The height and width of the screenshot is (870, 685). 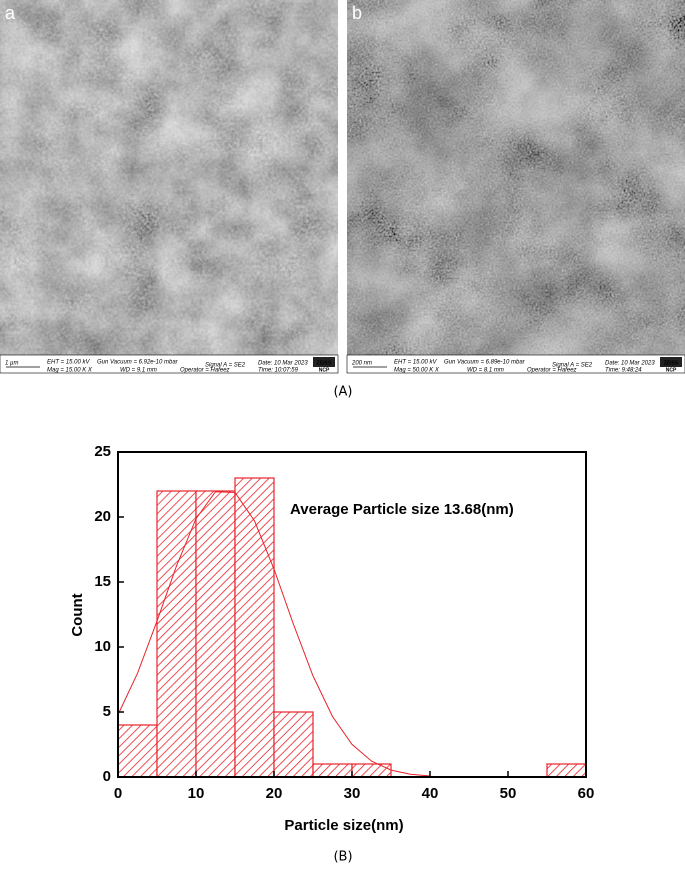 What do you see at coordinates (102, 516) in the screenshot?
I see `y-tick-label: 20` at bounding box center [102, 516].